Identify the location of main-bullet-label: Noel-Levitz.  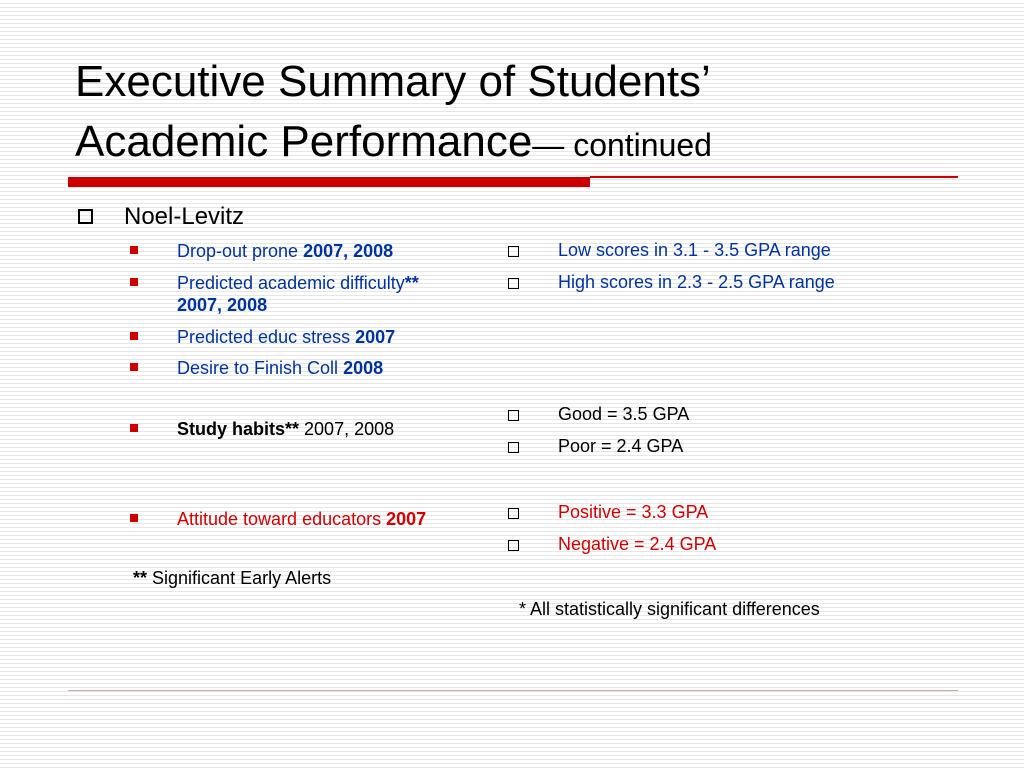
(184, 216).